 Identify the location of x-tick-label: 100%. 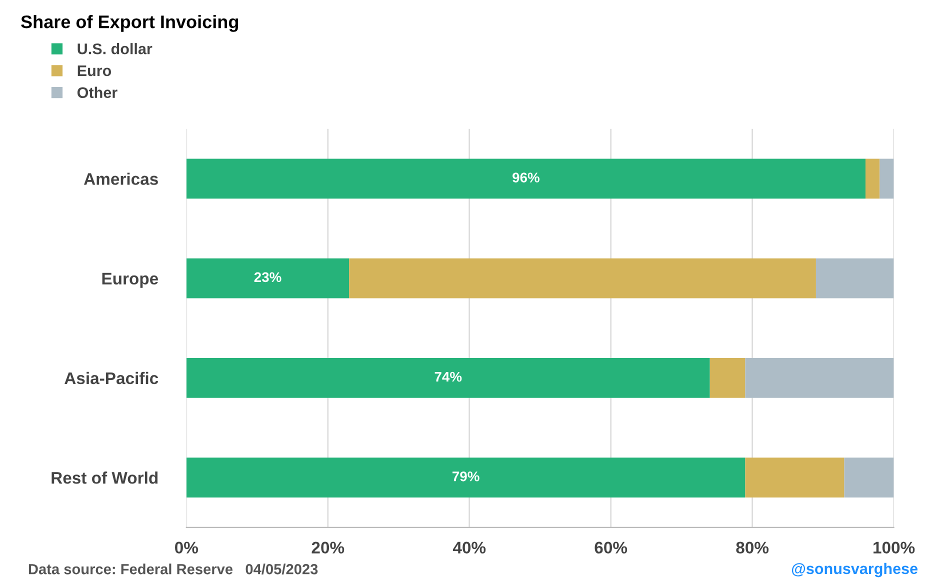
(894, 548).